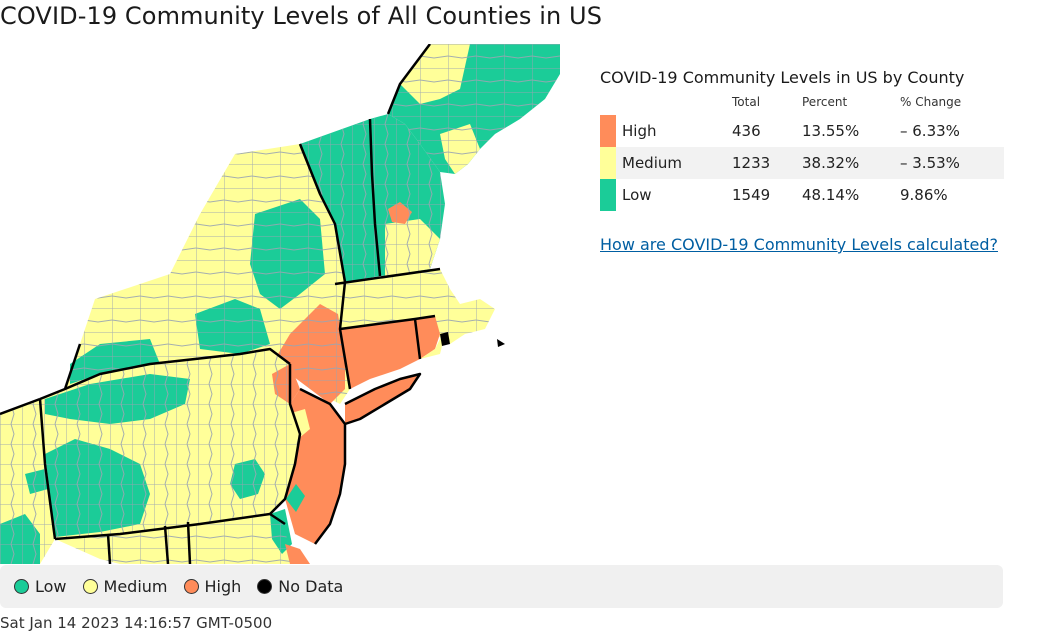 The height and width of the screenshot is (635, 1048). I want to click on header-level, so click(666, 104).